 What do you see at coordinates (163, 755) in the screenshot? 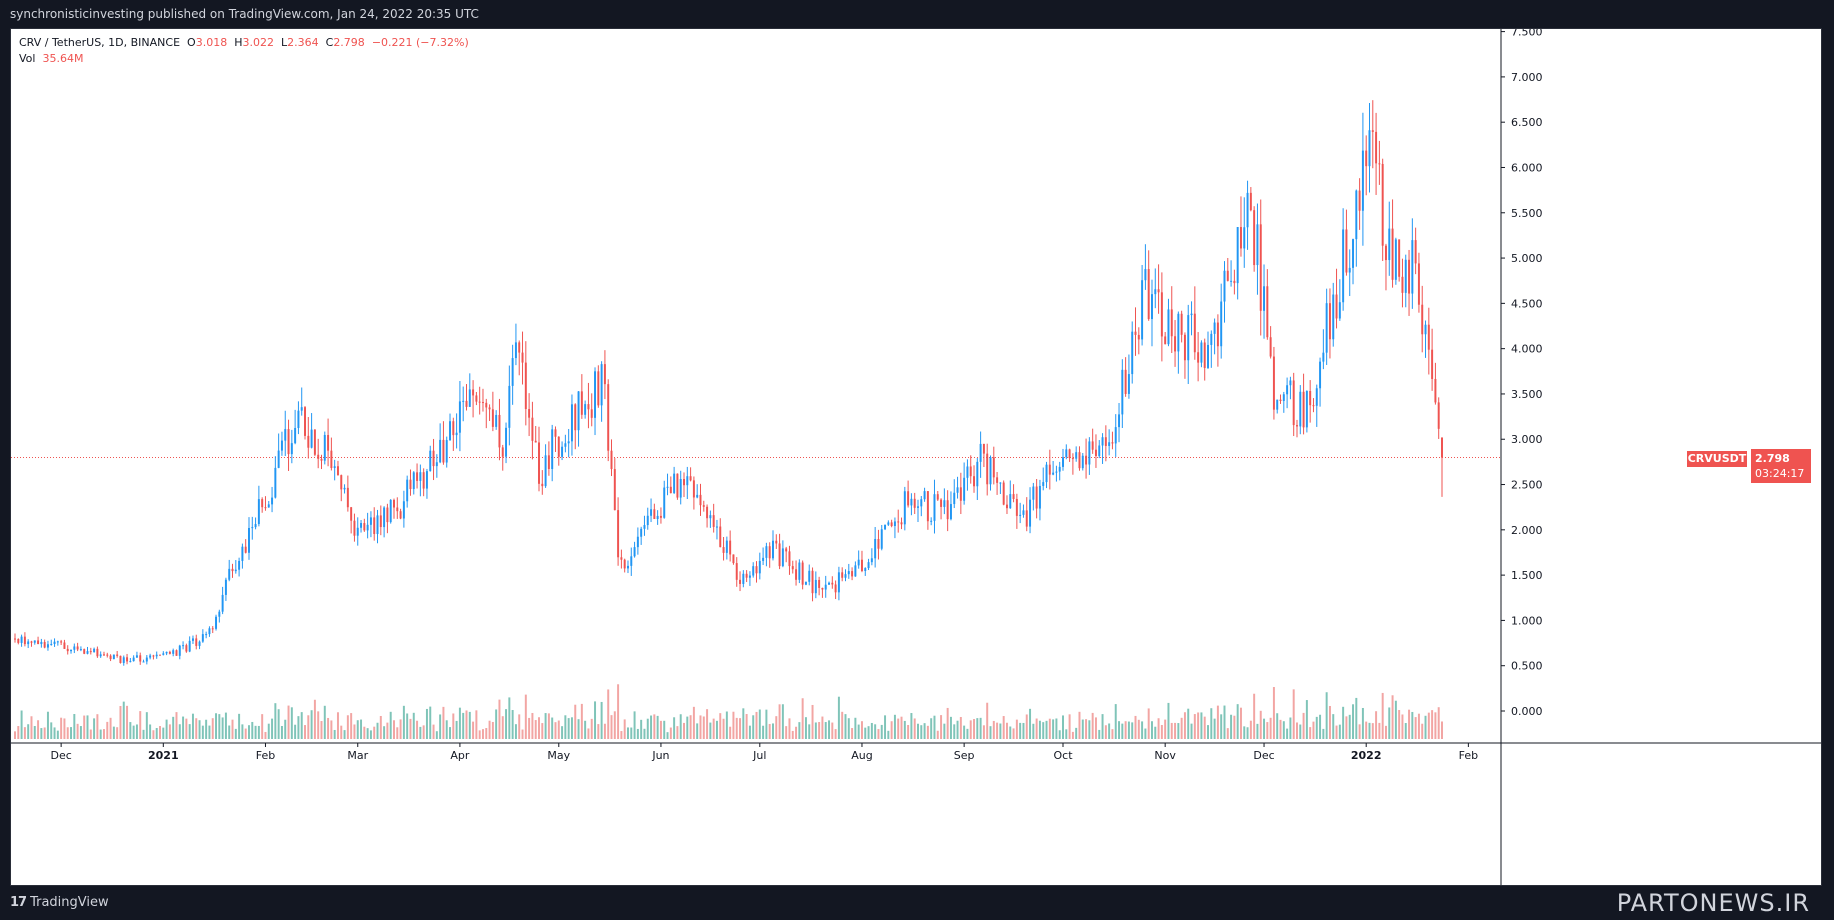
I see `x-tick-label: 2021` at bounding box center [163, 755].